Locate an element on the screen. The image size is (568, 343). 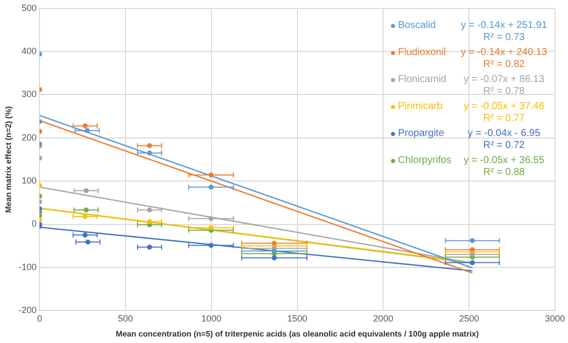
y-tick-label: 0 is located at coordinates (34, 223).